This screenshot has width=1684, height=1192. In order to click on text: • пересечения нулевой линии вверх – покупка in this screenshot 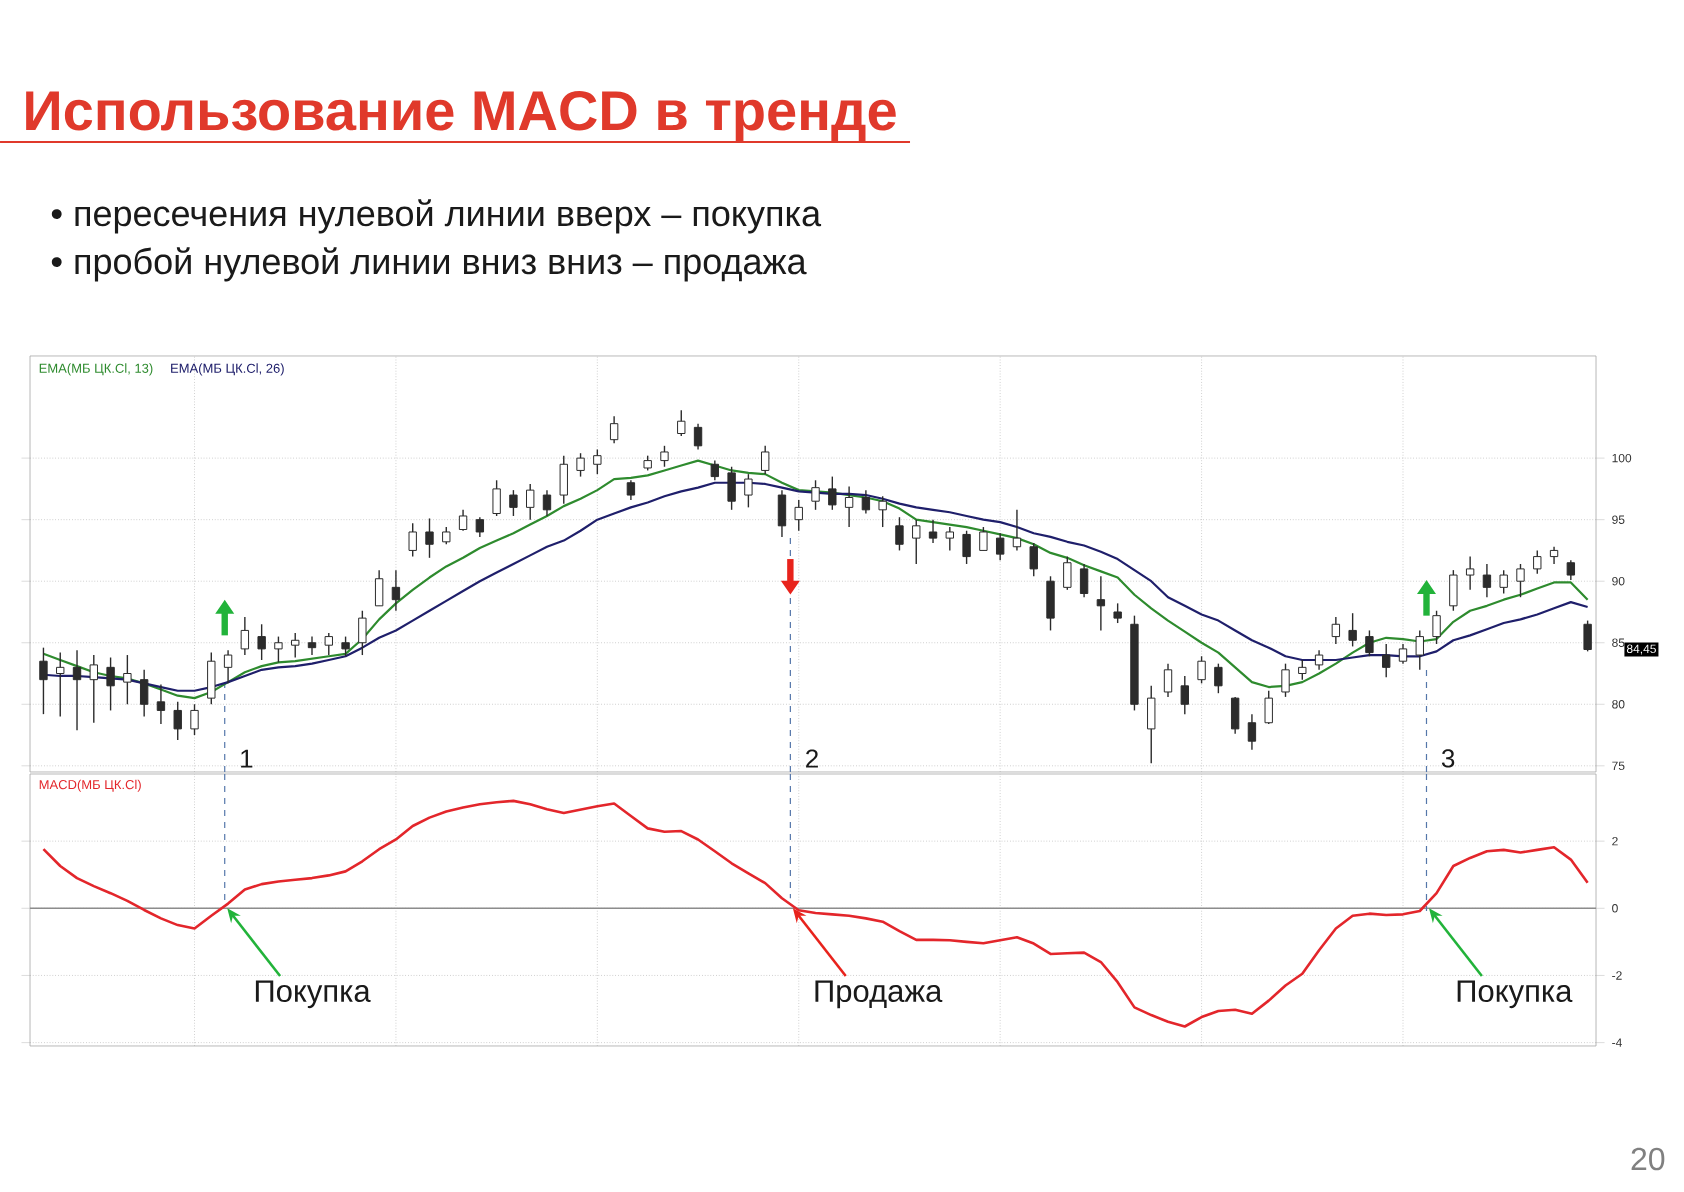, I will do `click(436, 216)`.